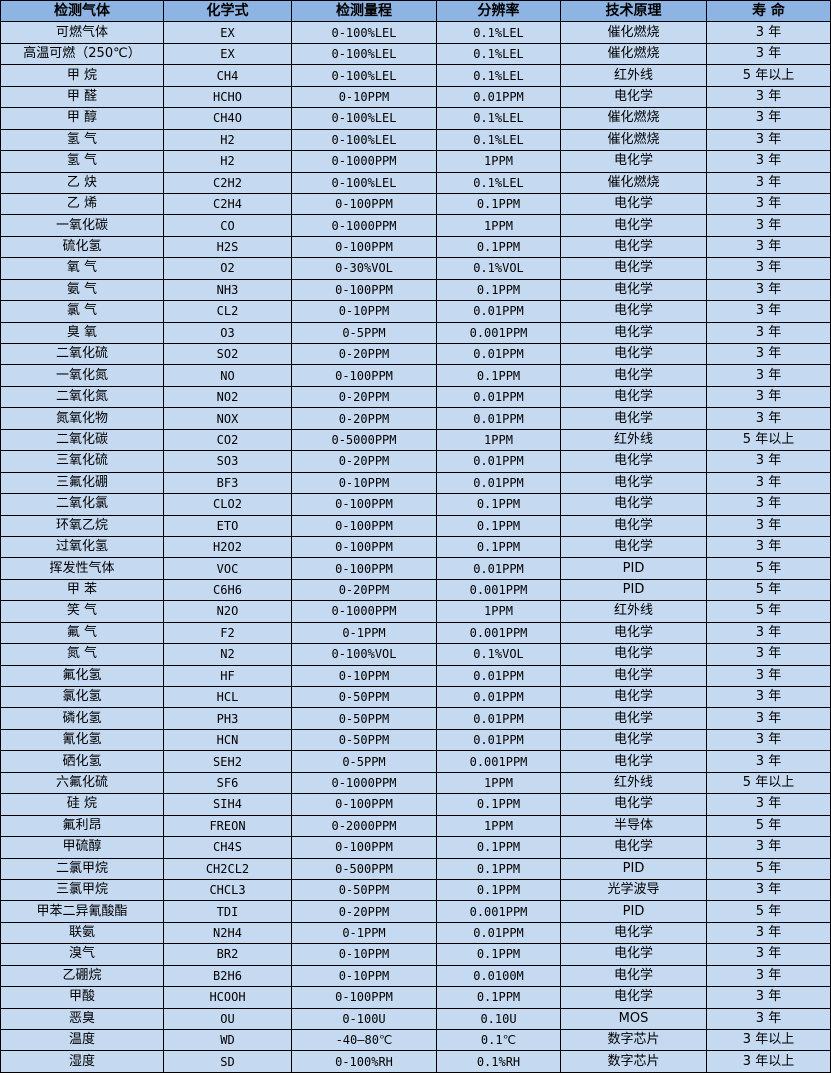  What do you see at coordinates (82, 440) in the screenshot?
I see `gas-cell: 二氧化碳` at bounding box center [82, 440].